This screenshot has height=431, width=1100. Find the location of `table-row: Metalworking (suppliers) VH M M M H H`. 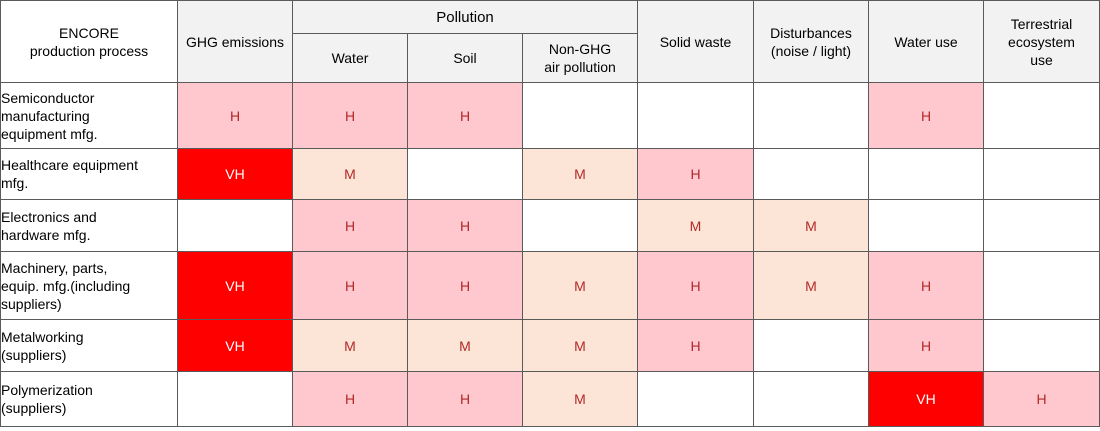

table-row: Metalworking (suppliers) VH M M M H H is located at coordinates (550, 345).